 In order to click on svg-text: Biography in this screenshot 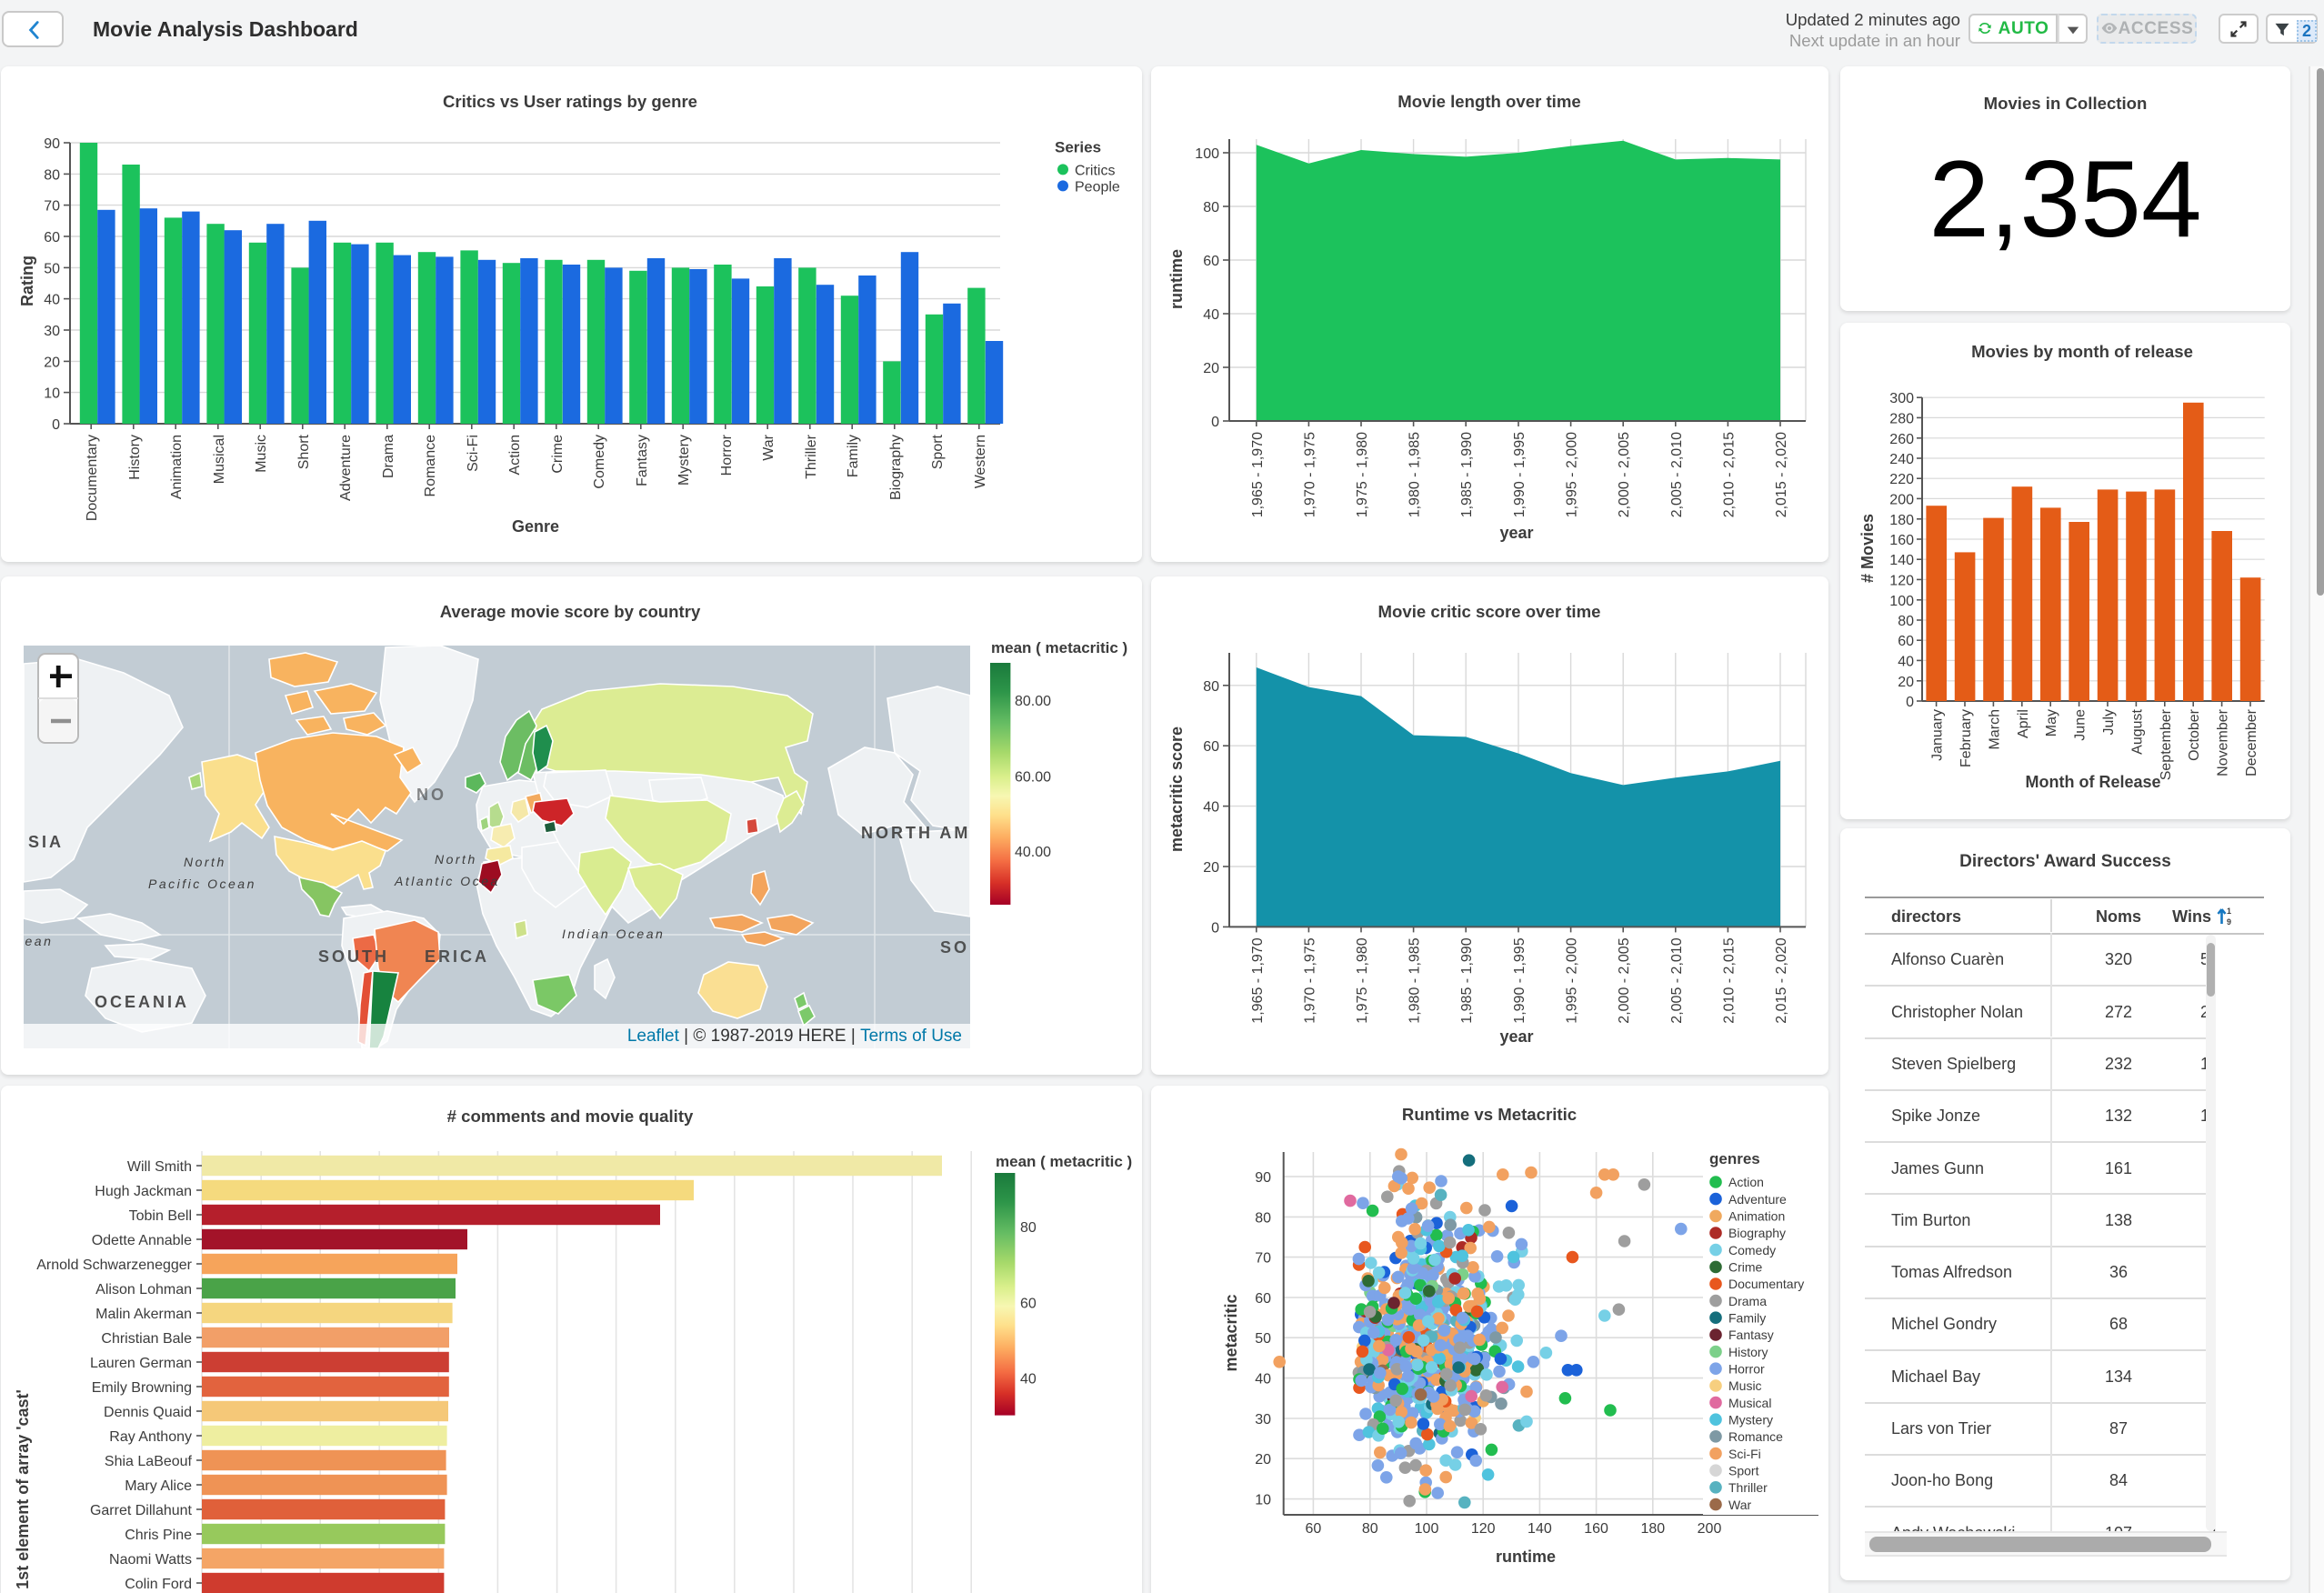, I will do `click(1757, 1233)`.